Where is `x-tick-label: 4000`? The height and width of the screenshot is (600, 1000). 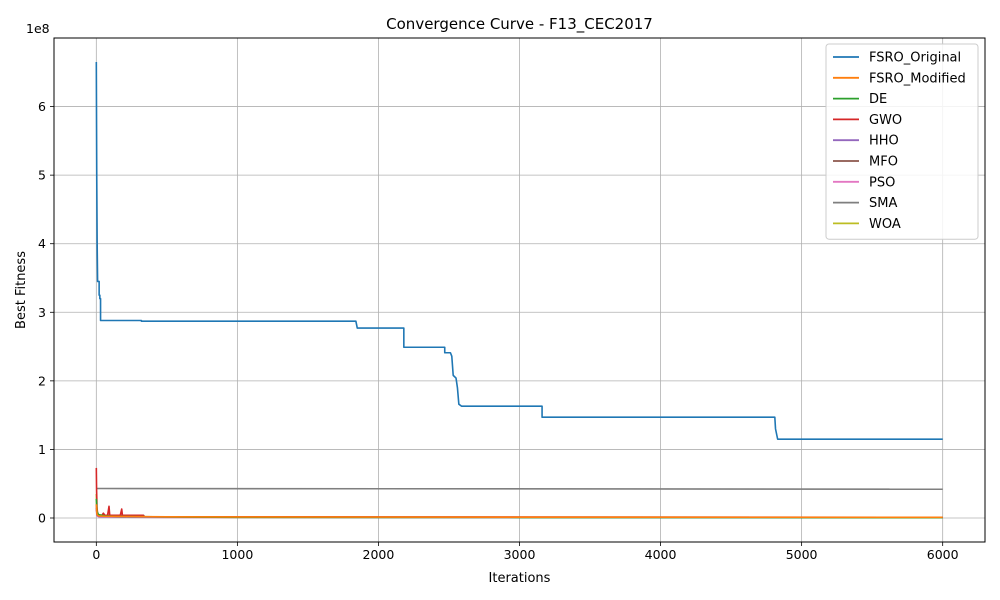
x-tick-label: 4000 is located at coordinates (661, 554).